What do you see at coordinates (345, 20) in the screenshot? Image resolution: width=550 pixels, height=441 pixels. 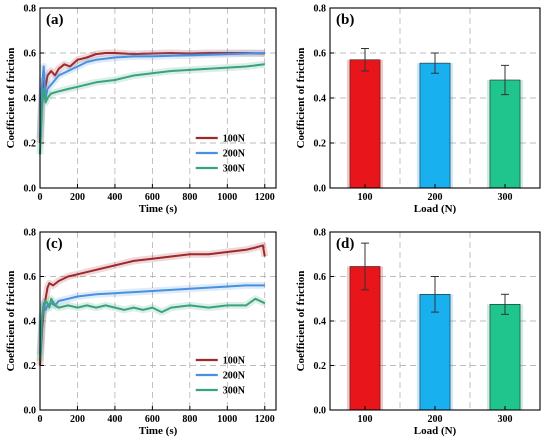 I see `panel-label: (b)` at bounding box center [345, 20].